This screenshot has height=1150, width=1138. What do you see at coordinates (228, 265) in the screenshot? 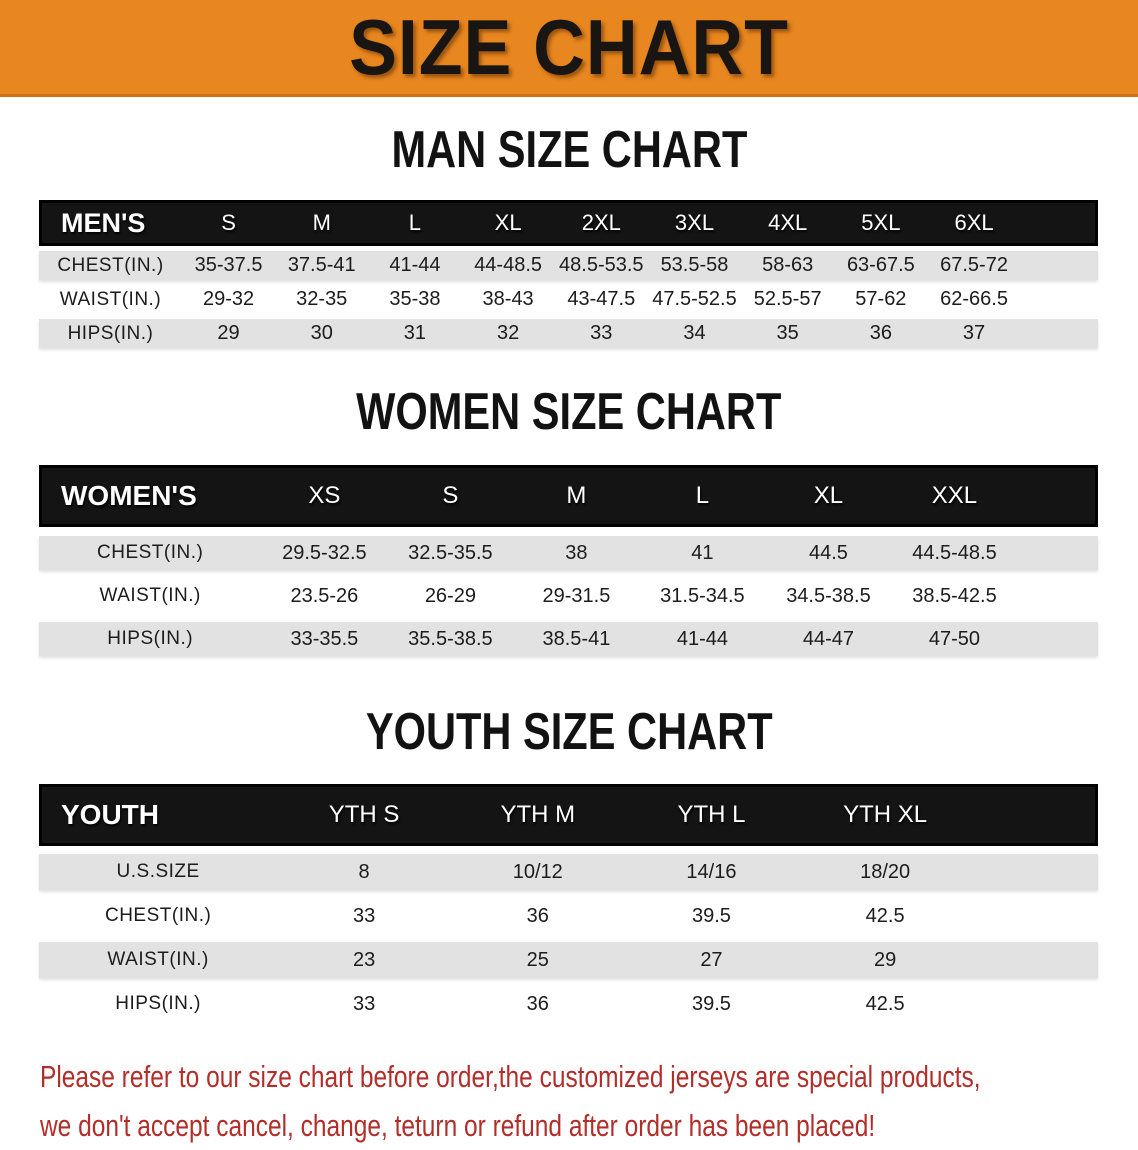
I see `men-row-0-cell-0: 35-37.5` at bounding box center [228, 265].